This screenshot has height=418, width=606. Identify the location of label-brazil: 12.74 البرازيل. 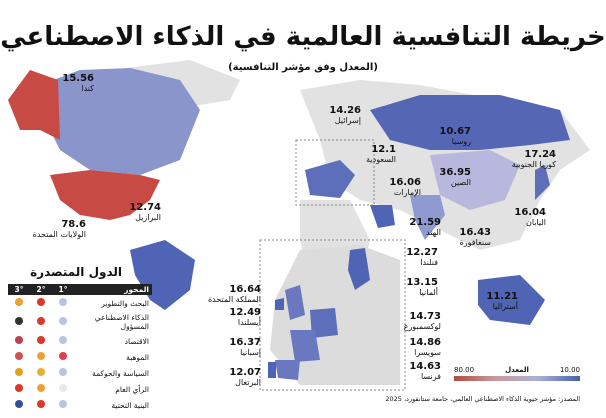
(145, 212).